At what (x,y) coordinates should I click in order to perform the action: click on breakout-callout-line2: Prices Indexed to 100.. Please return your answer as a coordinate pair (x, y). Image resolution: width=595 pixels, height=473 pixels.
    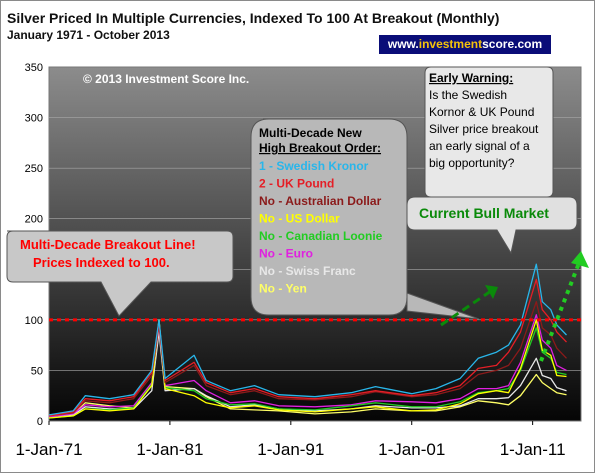
    Looking at the image, I should click on (101, 262).